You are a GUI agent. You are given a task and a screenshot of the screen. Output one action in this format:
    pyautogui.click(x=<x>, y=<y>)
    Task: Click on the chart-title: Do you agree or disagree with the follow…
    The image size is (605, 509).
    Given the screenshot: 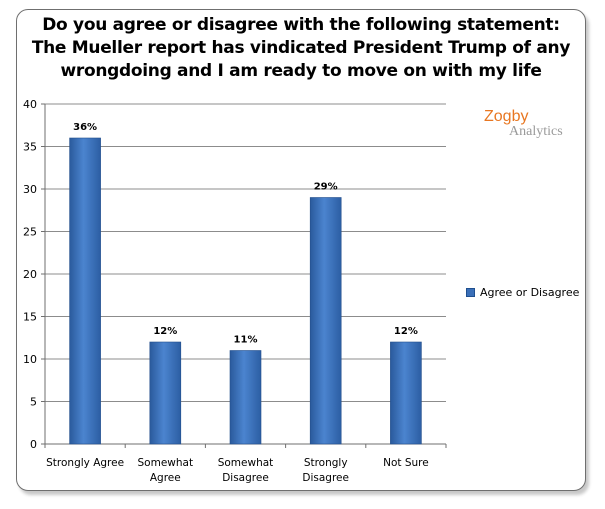 What is the action you would take?
    pyautogui.click(x=301, y=48)
    